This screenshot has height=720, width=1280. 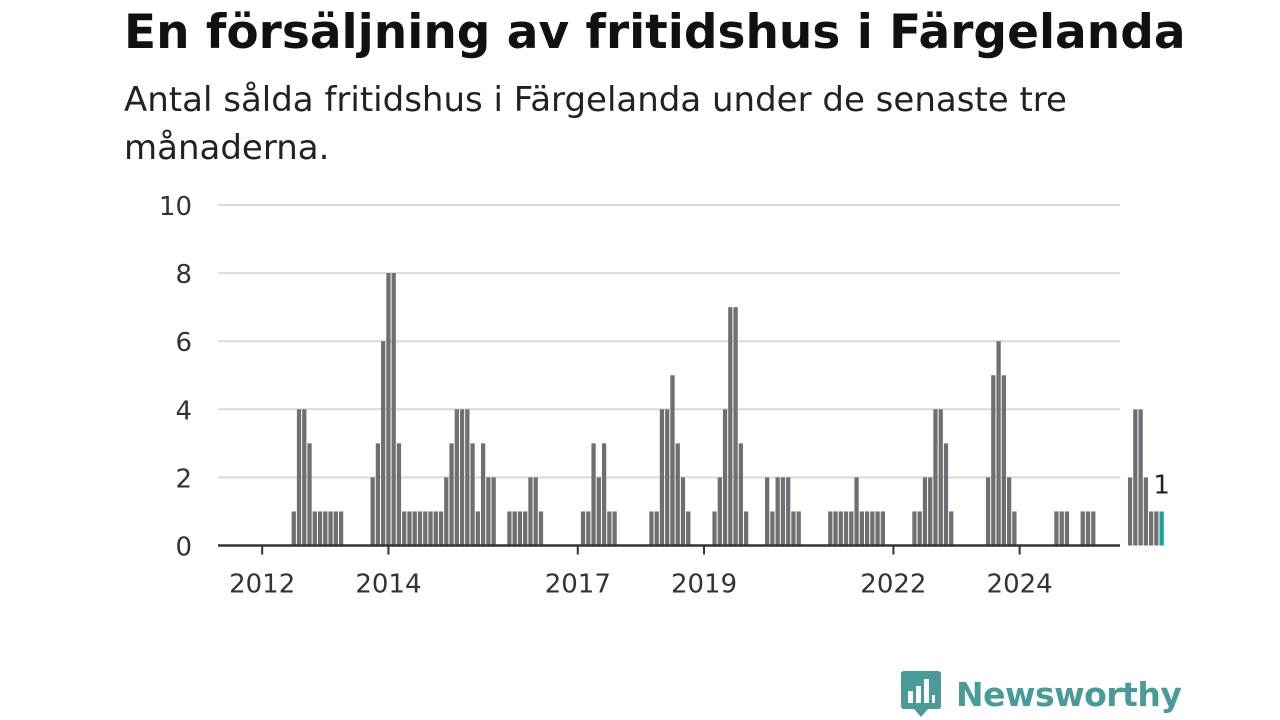 What do you see at coordinates (921, 694) in the screenshot?
I see `bar-chart-bubble-icon` at bounding box center [921, 694].